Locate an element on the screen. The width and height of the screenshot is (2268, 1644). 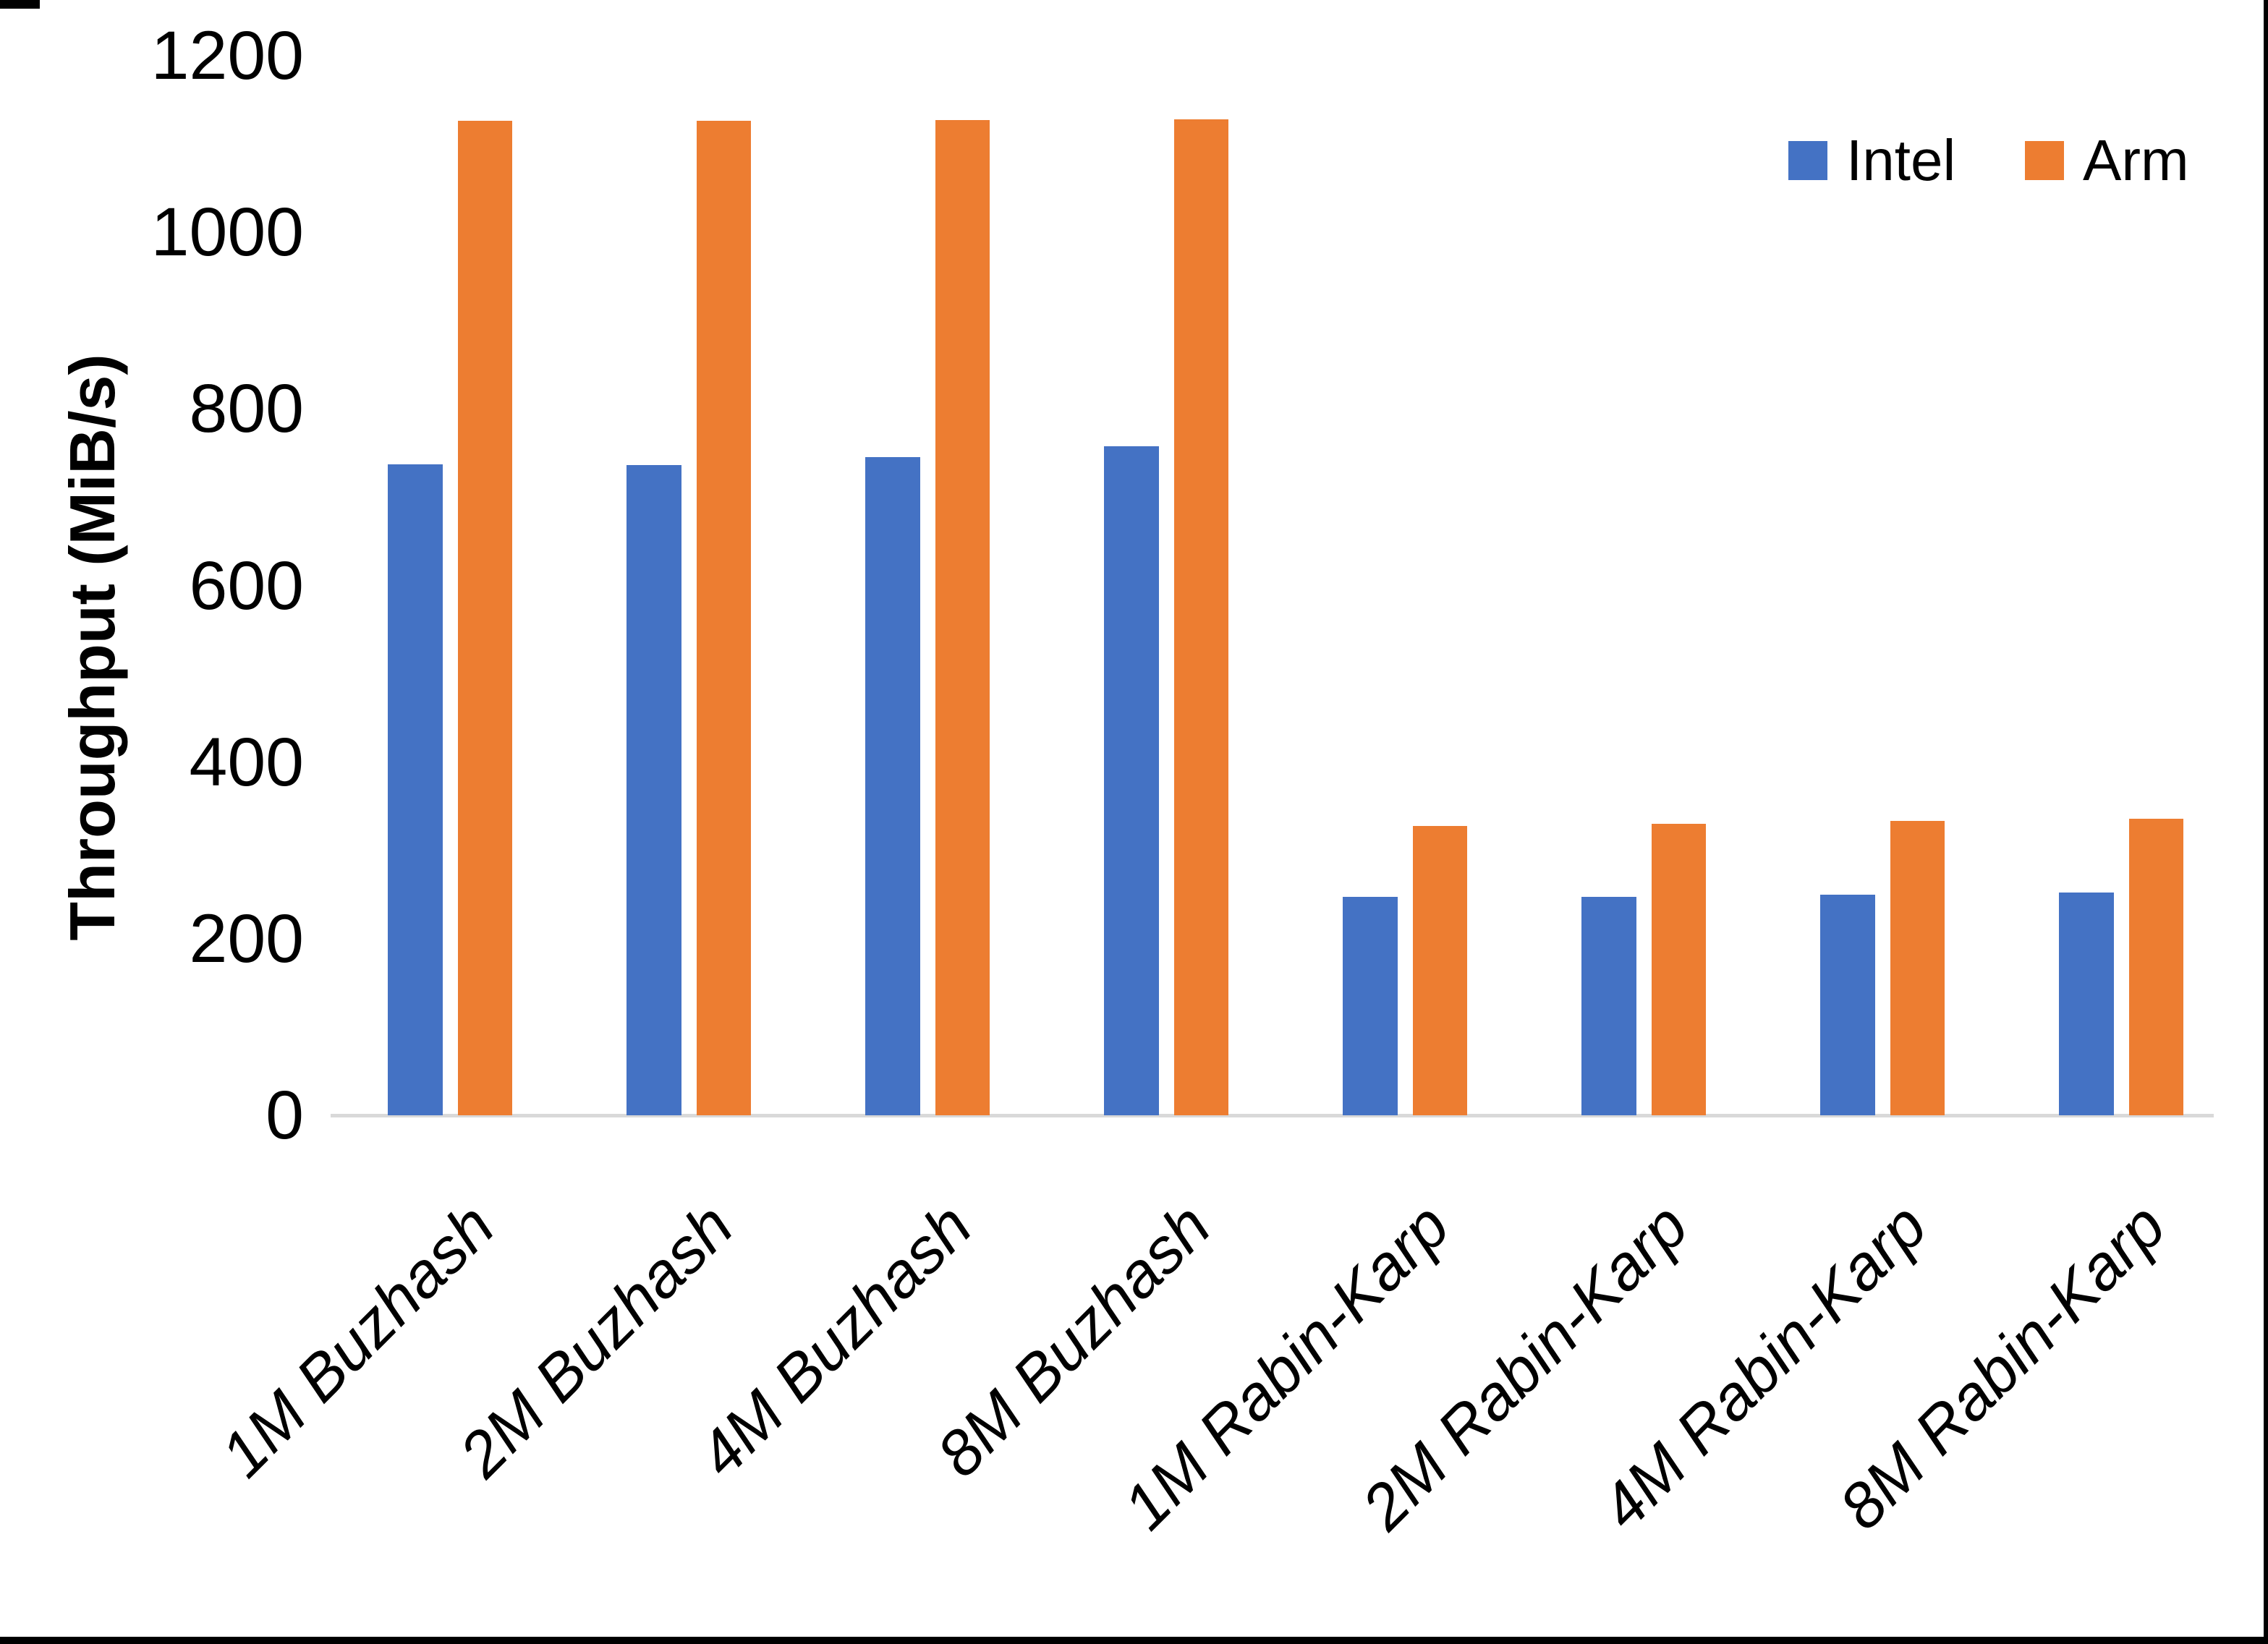
y-tick-label: 1200 is located at coordinates (227, 55).